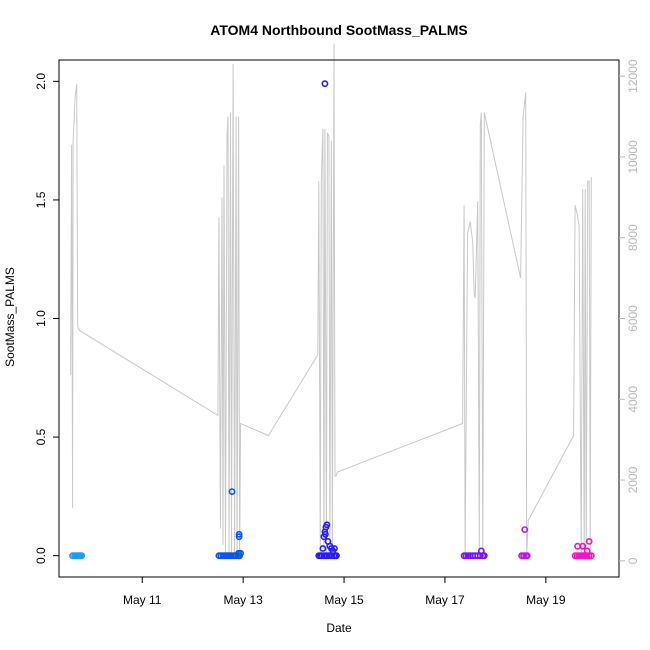 This screenshot has height=650, width=650. Describe the element at coordinates (339, 628) in the screenshot. I see `x-axis-label: Date` at that location.